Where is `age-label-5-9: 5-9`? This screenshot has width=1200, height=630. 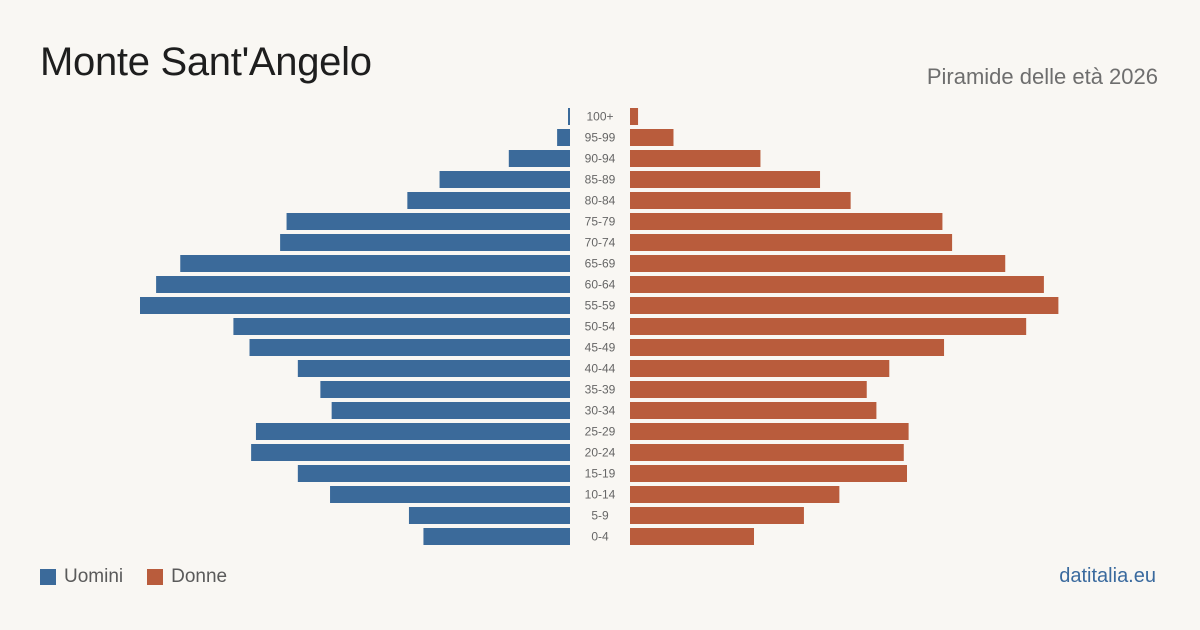 age-label-5-9: 5-9 is located at coordinates (600, 516).